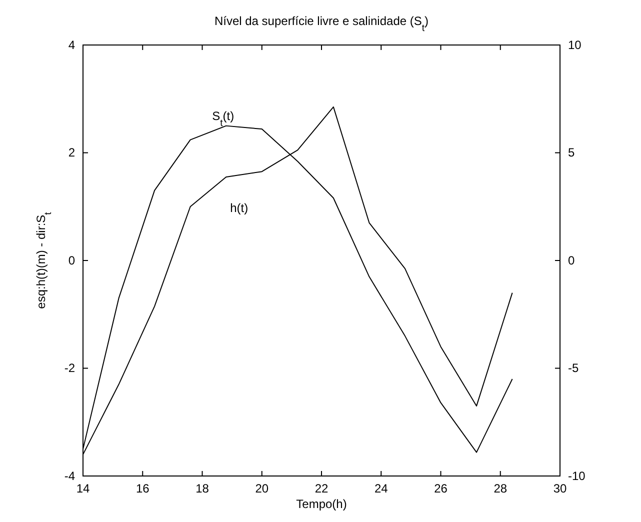  Describe the element at coordinates (72, 260) in the screenshot. I see `y-tick-label: 0` at that location.